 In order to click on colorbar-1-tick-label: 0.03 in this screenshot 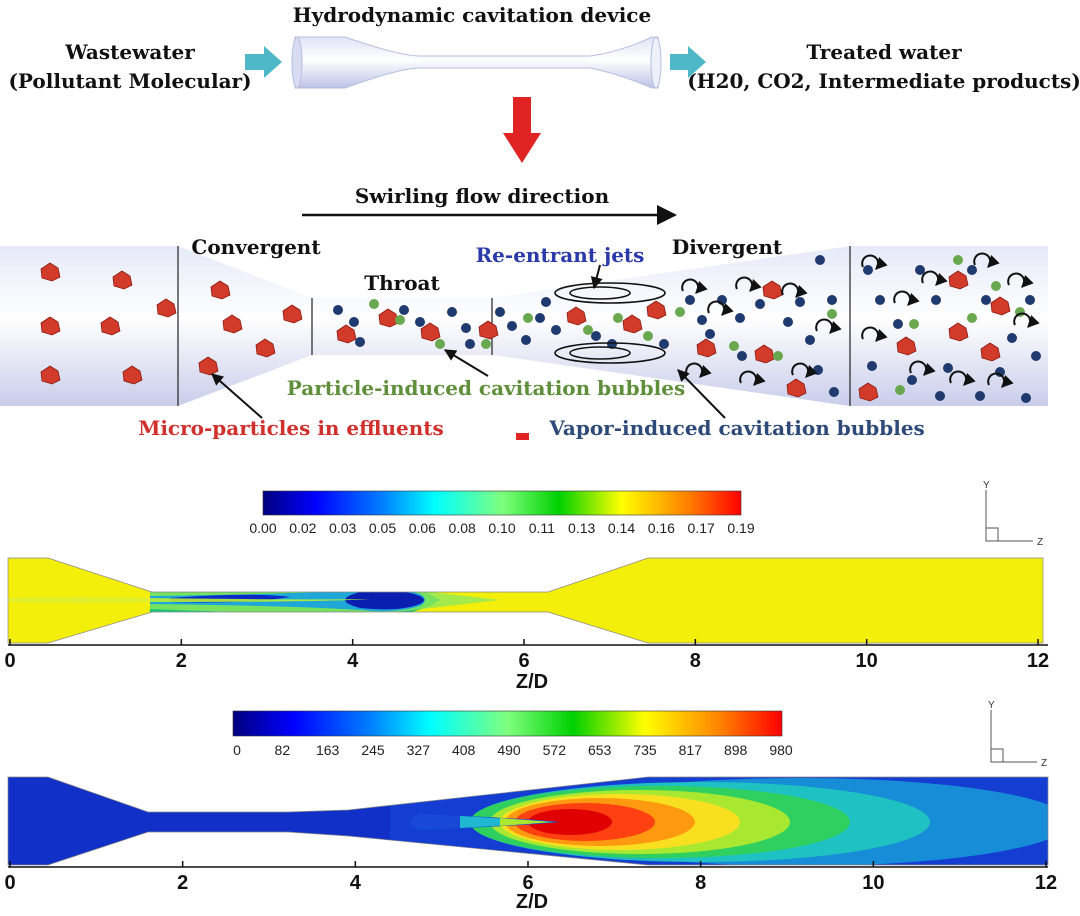, I will do `click(342, 528)`.